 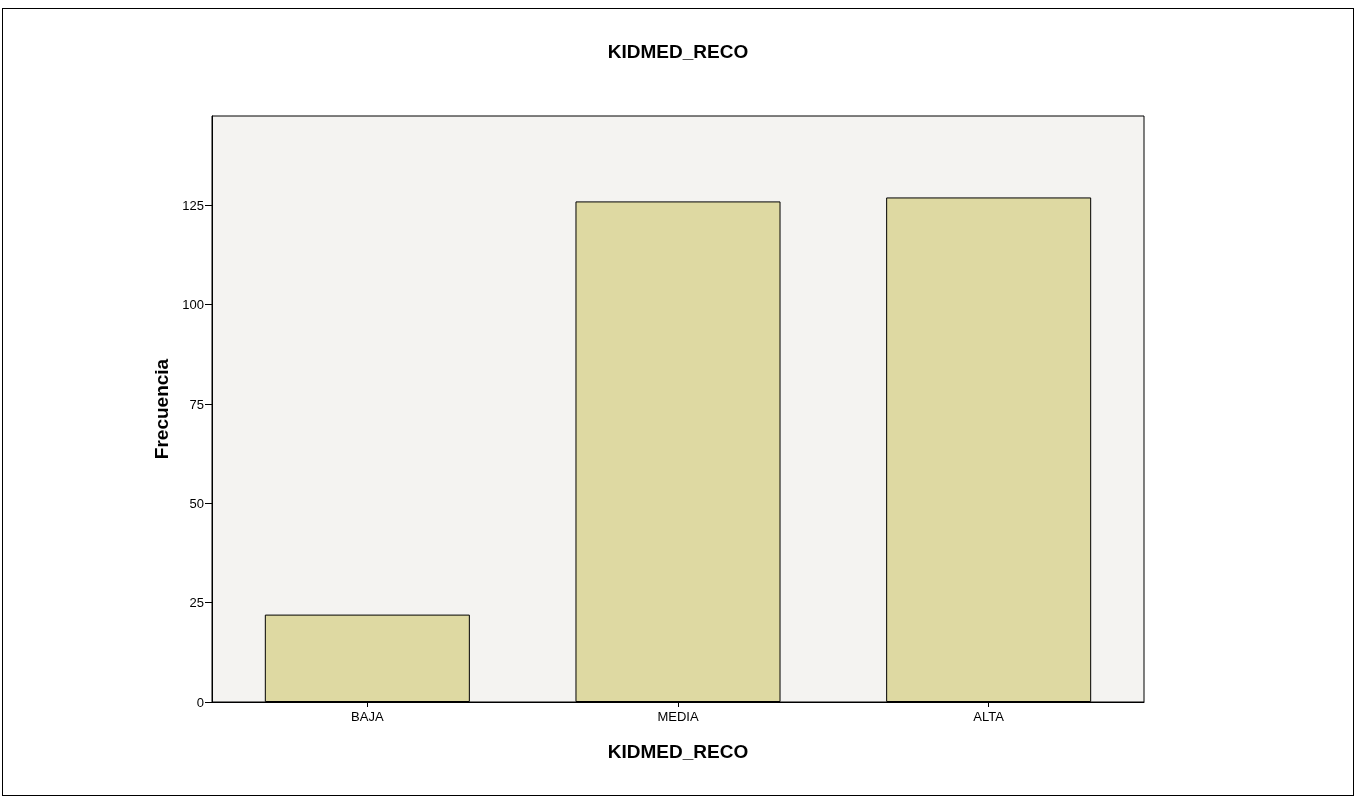 I want to click on y-tick-label: 125, so click(x=193, y=205).